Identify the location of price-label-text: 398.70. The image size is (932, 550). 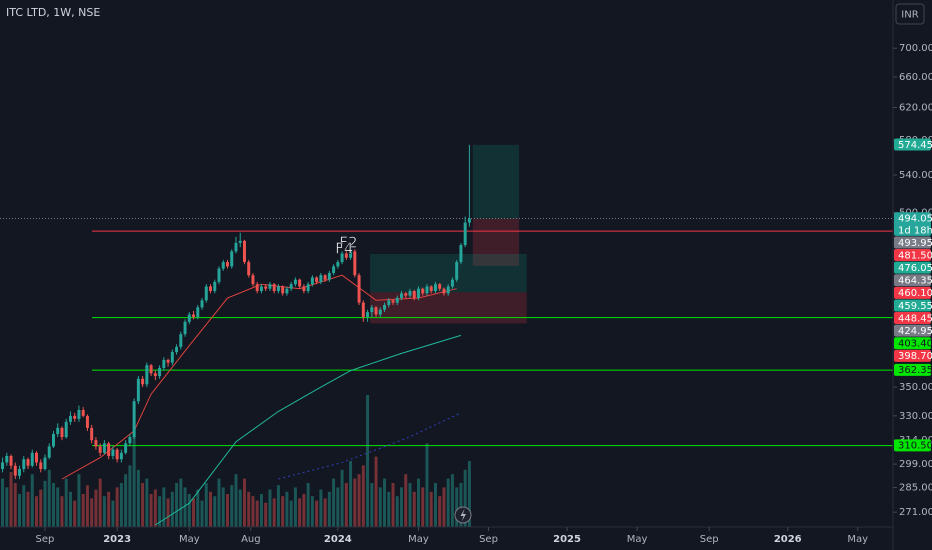
(915, 356).